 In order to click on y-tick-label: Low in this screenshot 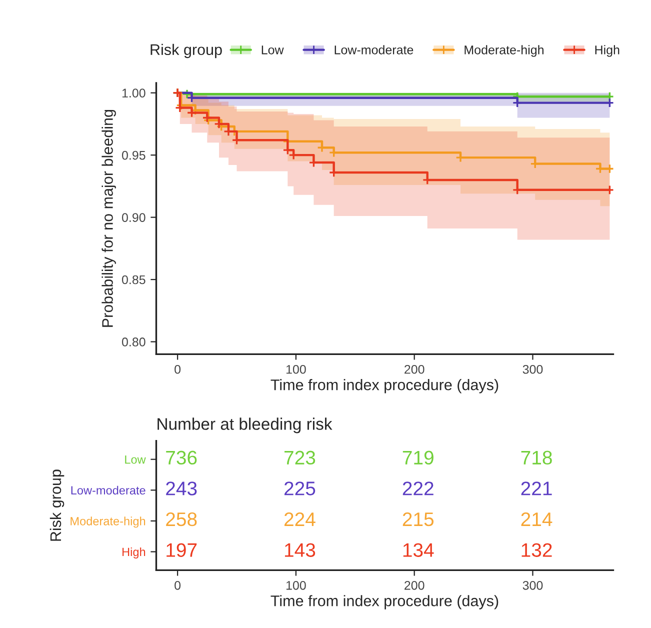, I will do `click(135, 459)`.